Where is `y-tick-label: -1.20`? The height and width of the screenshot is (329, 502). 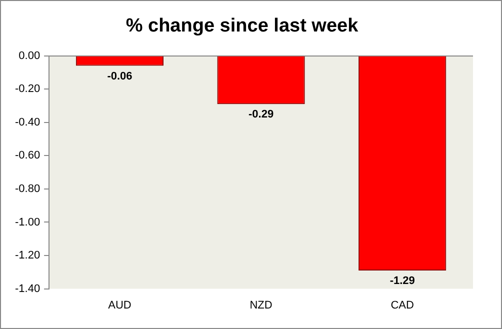
y-tick-label: -1.20 is located at coordinates (27, 256).